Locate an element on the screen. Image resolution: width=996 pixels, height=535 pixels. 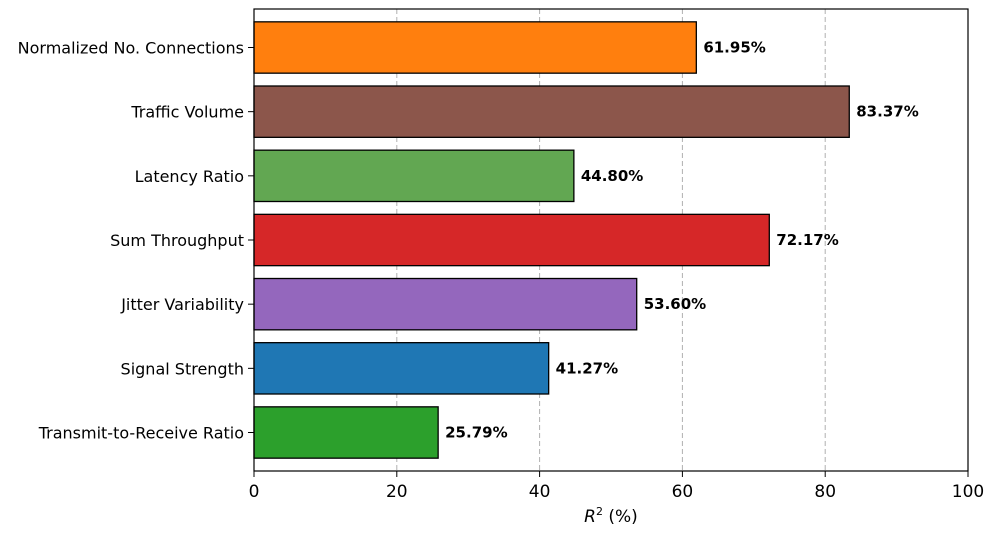
x-tick-label: 100 is located at coordinates (968, 492).